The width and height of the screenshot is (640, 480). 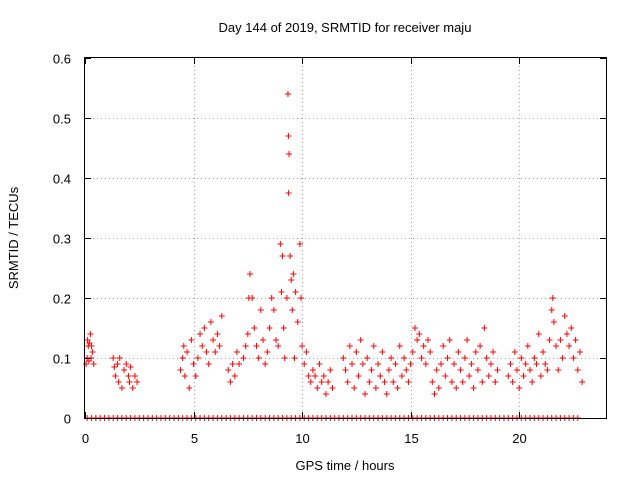 What do you see at coordinates (62, 299) in the screenshot?
I see `y-tick-label: 0.2` at bounding box center [62, 299].